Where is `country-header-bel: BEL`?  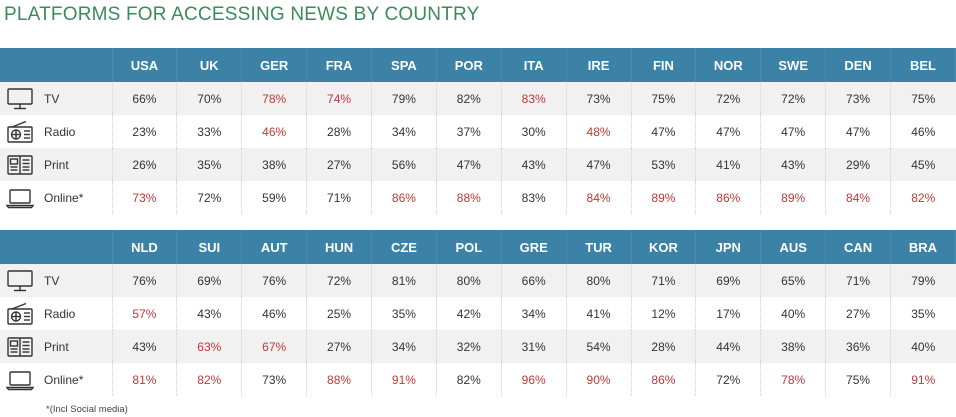 country-header-bel: BEL is located at coordinates (923, 65).